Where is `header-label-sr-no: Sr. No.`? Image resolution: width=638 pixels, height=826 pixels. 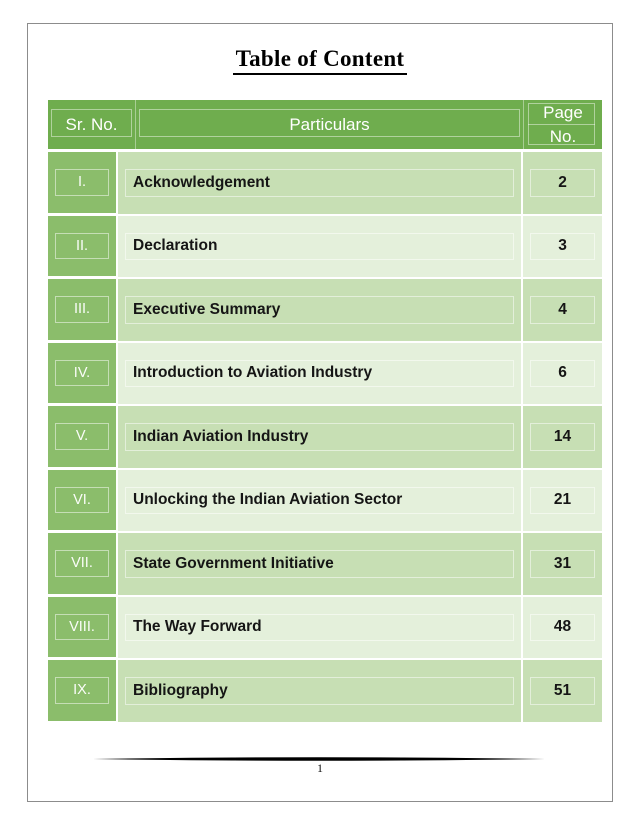 header-label-sr-no: Sr. No. is located at coordinates (91, 124).